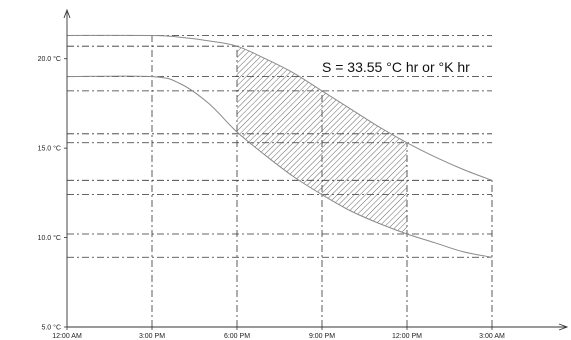  Describe the element at coordinates (563, 327) in the screenshot. I see `x-axis-arrow` at that location.